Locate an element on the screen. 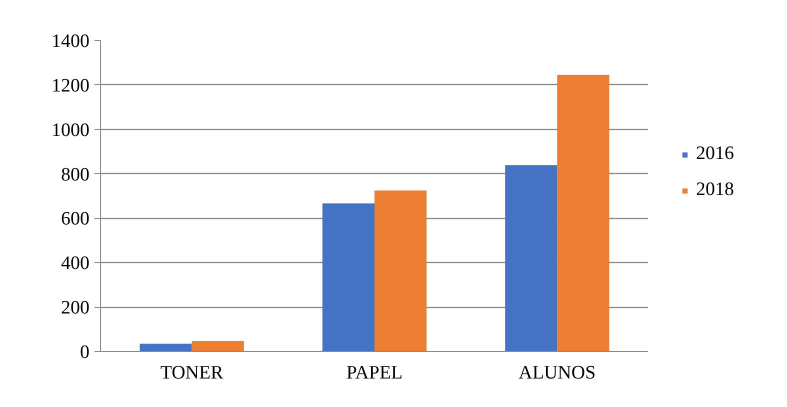 The width and height of the screenshot is (787, 407). y-tick-label: 400 is located at coordinates (75, 263).